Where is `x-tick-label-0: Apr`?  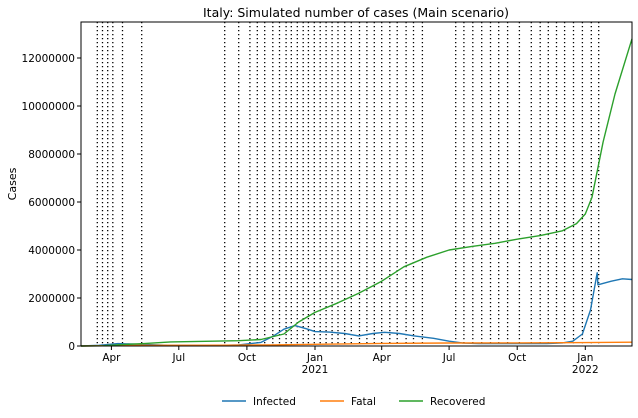
x-tick-label-0: Apr is located at coordinates (111, 358).